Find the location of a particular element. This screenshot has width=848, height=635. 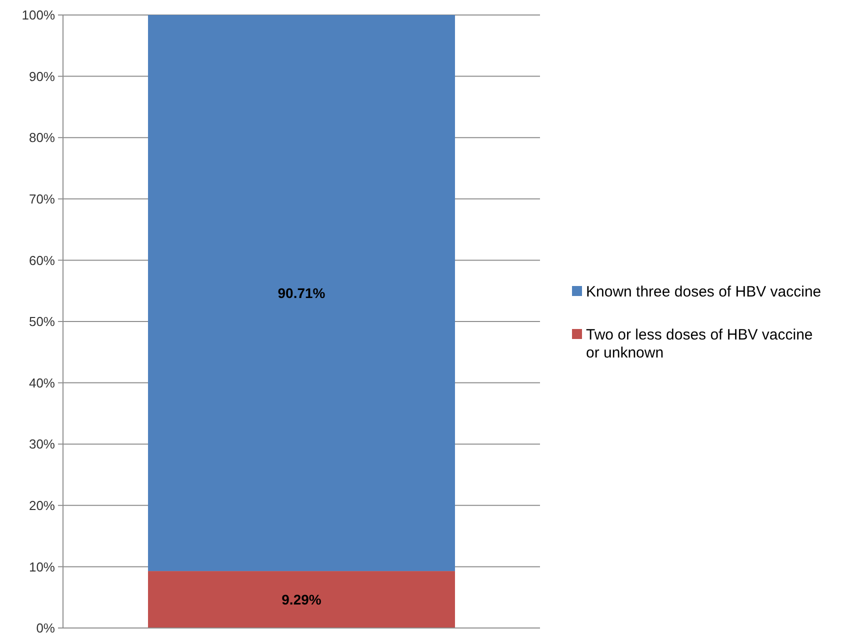

y-tick-label: 40% is located at coordinates (42, 382).